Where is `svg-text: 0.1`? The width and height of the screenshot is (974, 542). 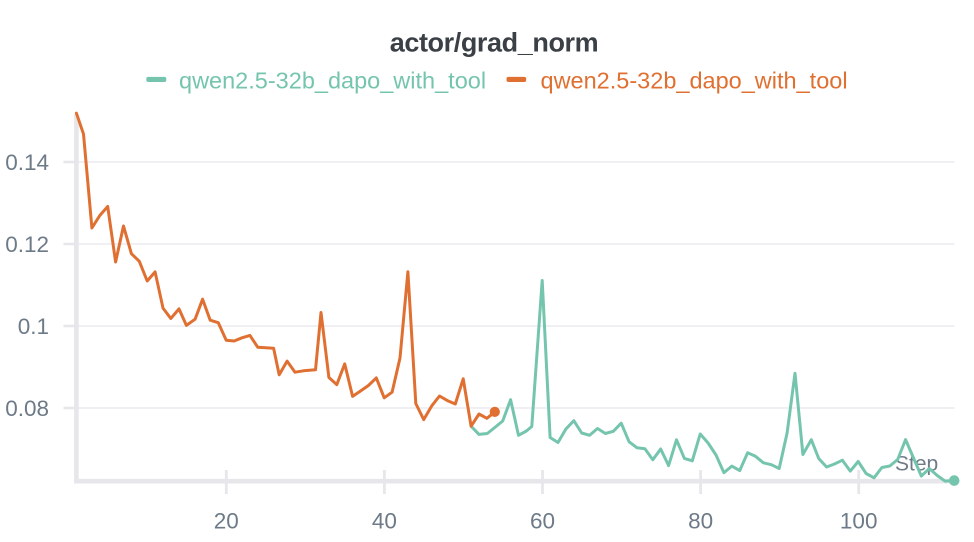
svg-text: 0.1 is located at coordinates (33, 326).